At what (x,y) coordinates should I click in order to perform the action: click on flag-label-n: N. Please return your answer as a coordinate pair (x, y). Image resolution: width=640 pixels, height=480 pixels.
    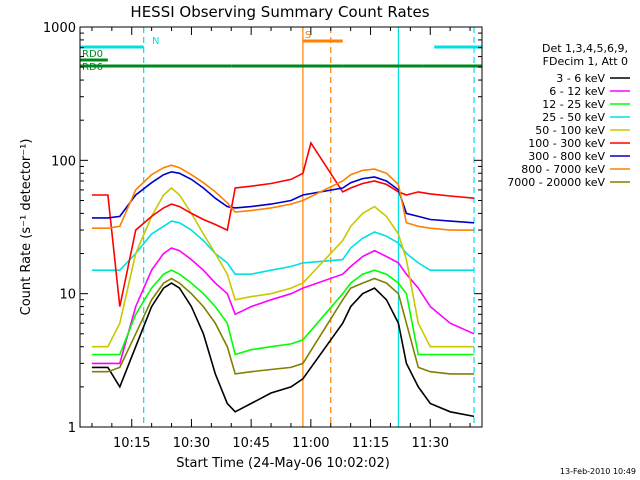
    Looking at the image, I should click on (155, 41).